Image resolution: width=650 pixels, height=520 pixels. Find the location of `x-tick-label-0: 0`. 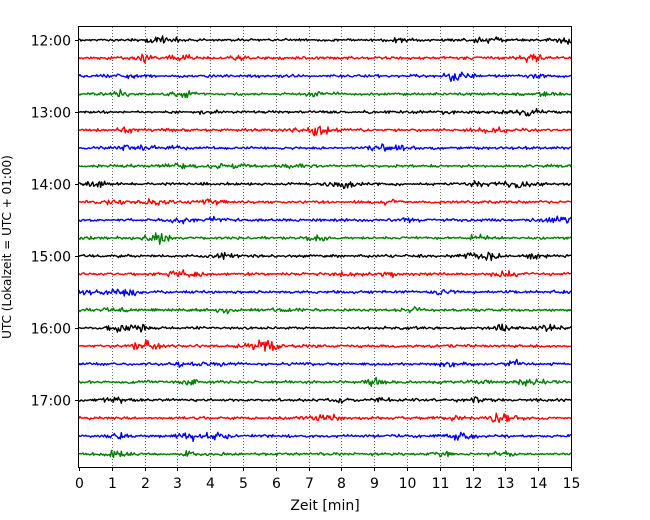

x-tick-label-0: 0 is located at coordinates (79, 484).